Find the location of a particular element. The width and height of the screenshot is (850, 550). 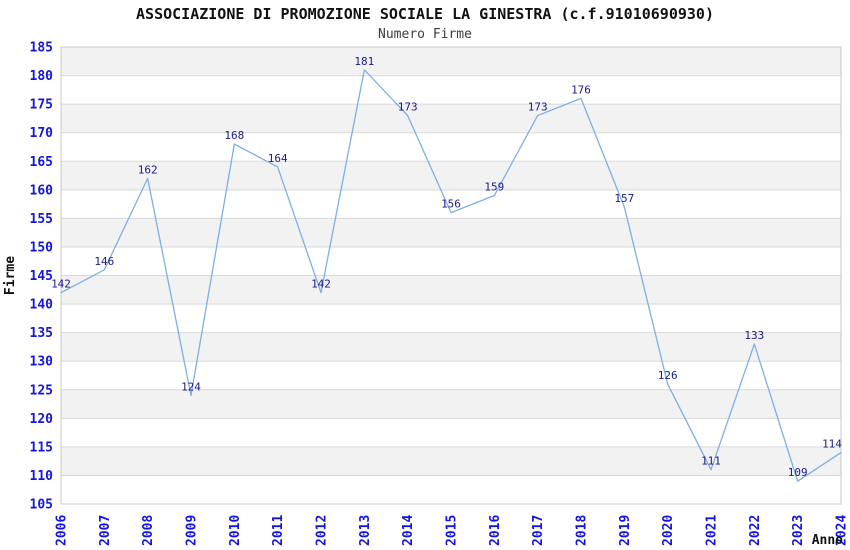

chart-subtitle: Numero Firme is located at coordinates (425, 34).